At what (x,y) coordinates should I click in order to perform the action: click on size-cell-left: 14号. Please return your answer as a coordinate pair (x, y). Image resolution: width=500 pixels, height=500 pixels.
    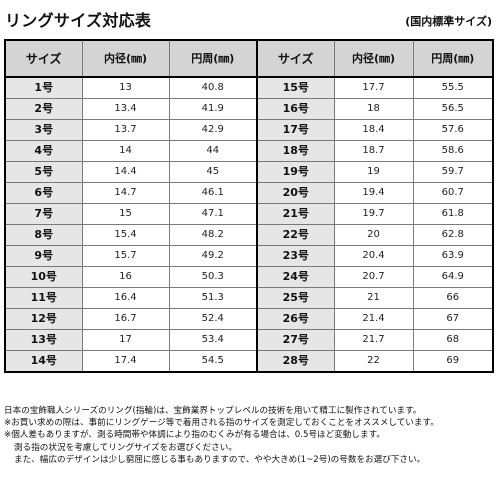
    Looking at the image, I should click on (43, 361).